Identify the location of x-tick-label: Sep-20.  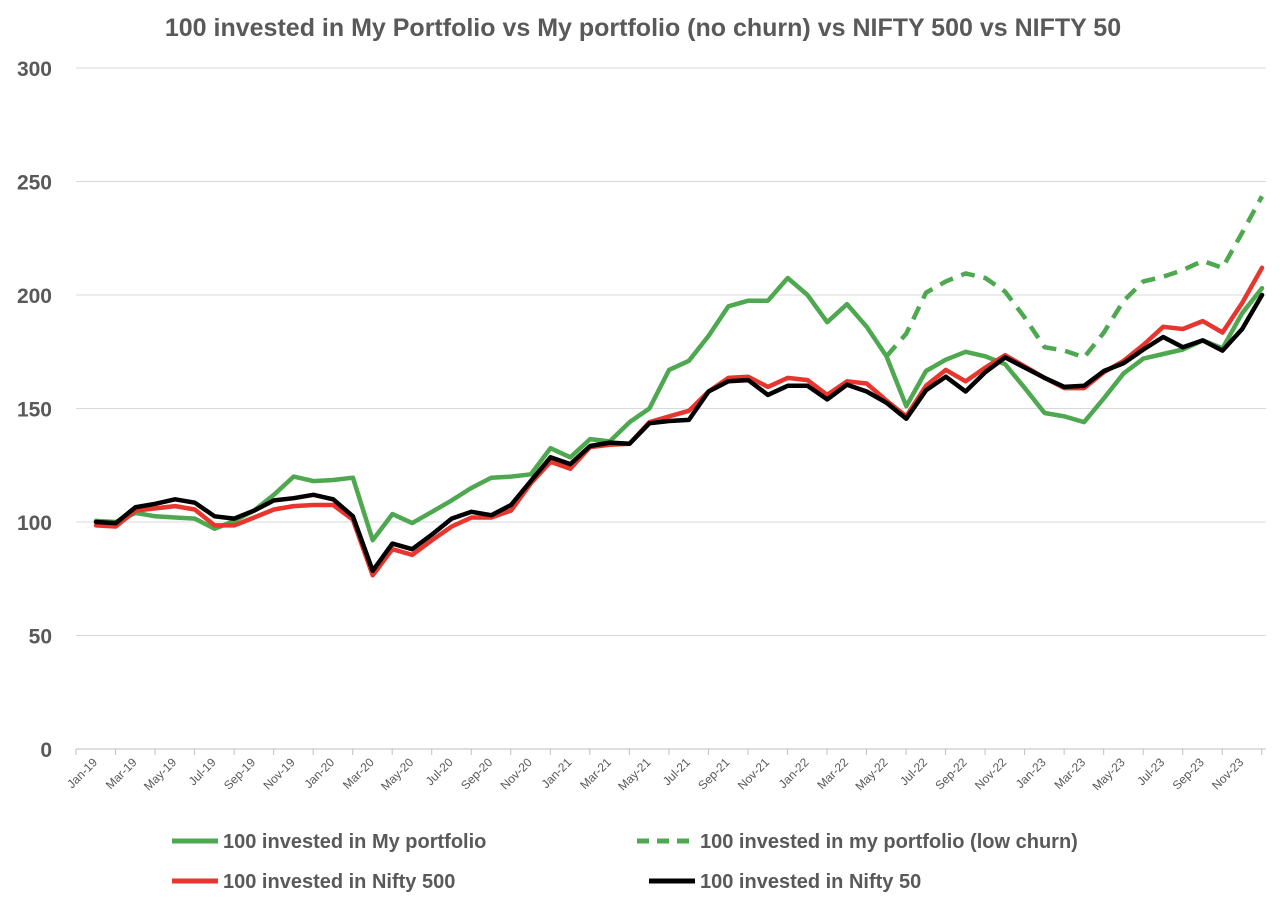
(476, 773).